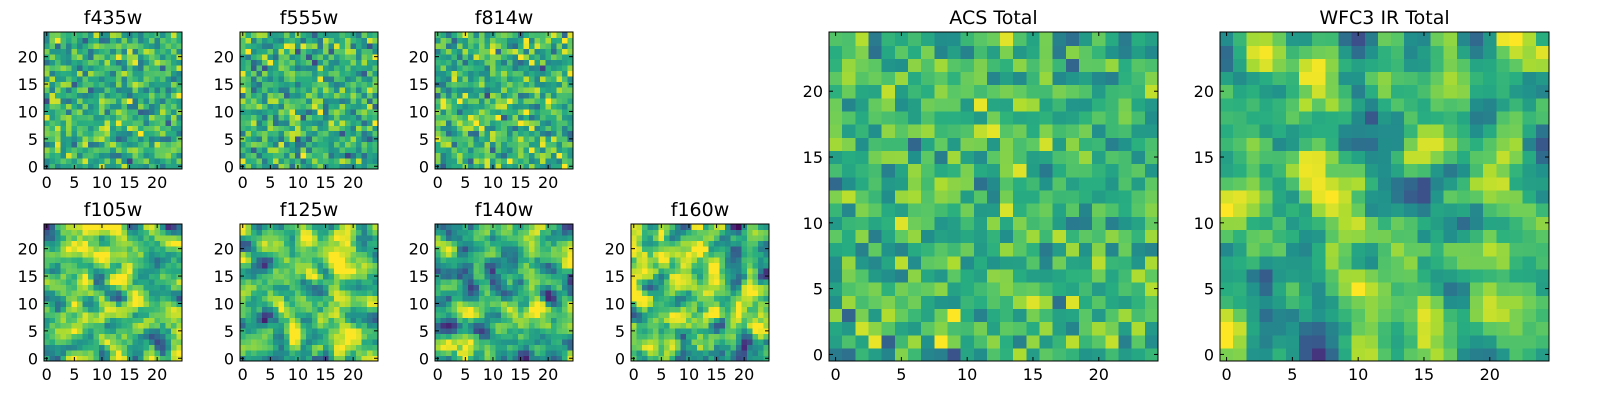  Describe the element at coordinates (224, 276) in the screenshot. I see `y-tick-label: 15` at that location.